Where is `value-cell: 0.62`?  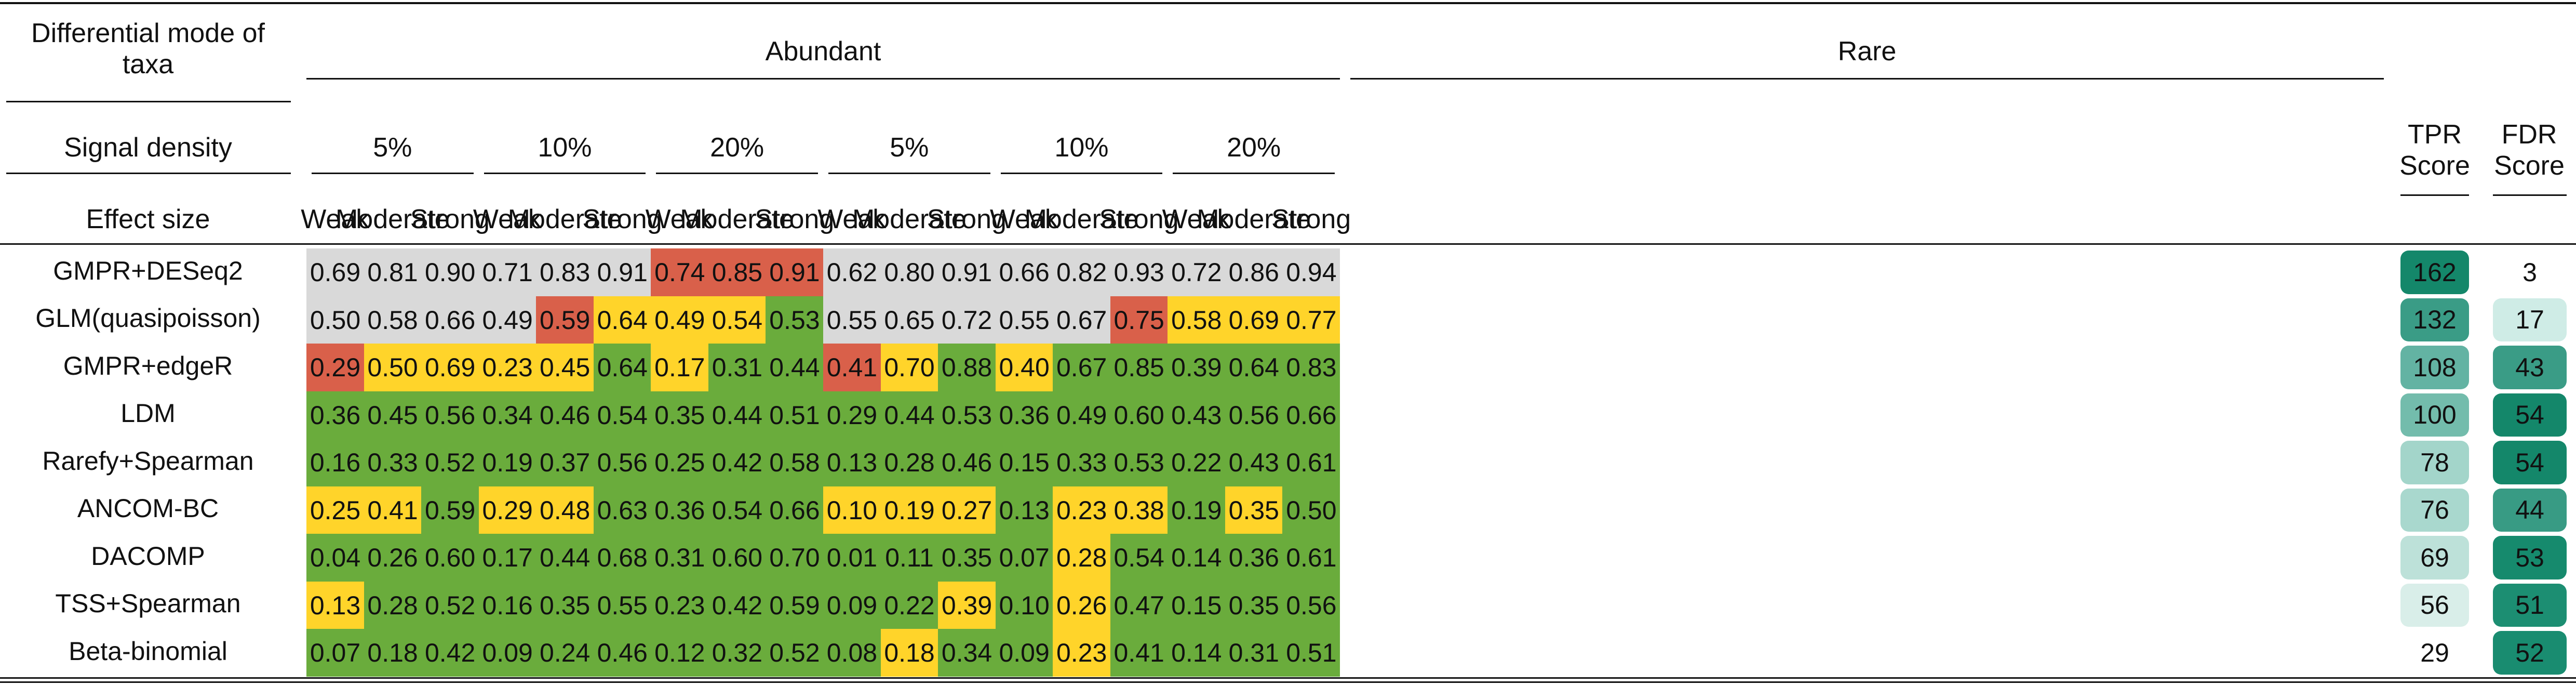
value-cell: 0.62 is located at coordinates (852, 272).